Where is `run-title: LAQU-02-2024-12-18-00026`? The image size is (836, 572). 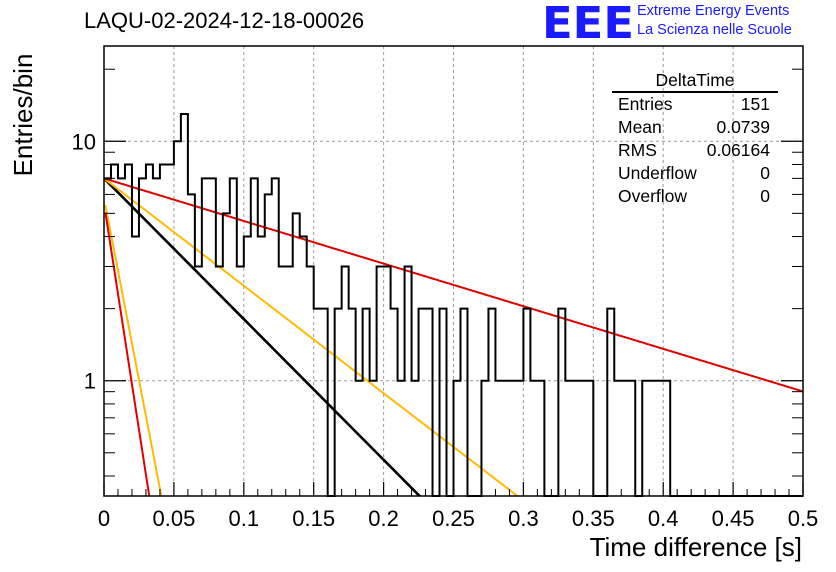
run-title: LAQU-02-2024-12-18-00026 is located at coordinates (224, 20).